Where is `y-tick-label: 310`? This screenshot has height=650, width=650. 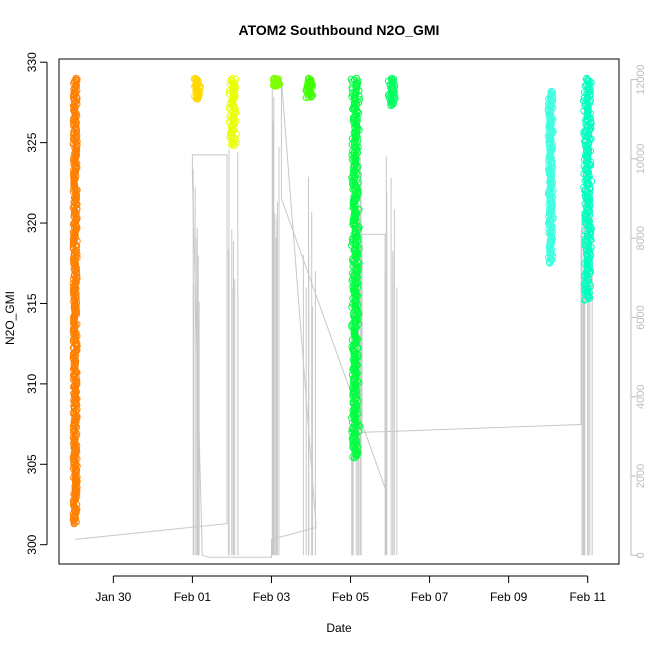 y-tick-label: 310 is located at coordinates (32, 384).